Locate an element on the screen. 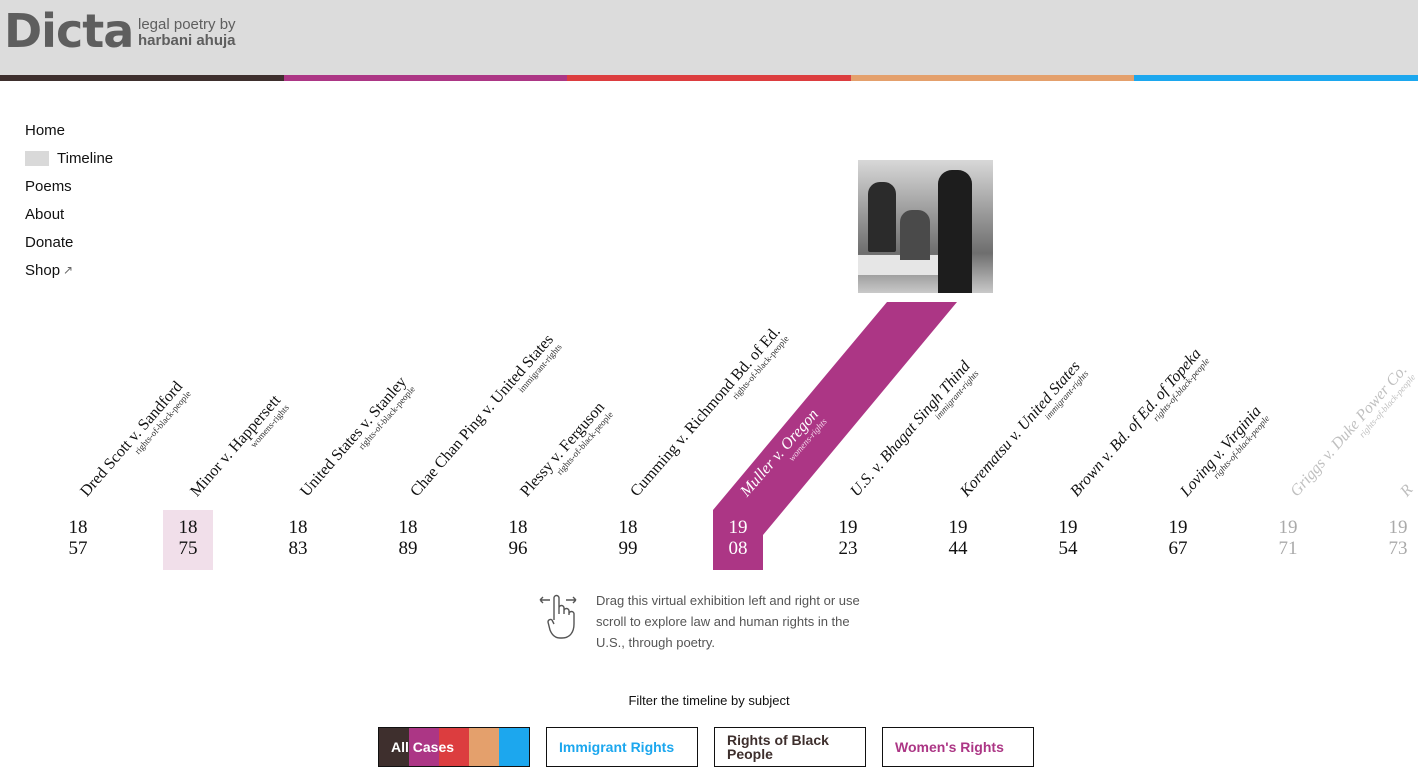  external-link-icon: ↗ is located at coordinates (68, 270).